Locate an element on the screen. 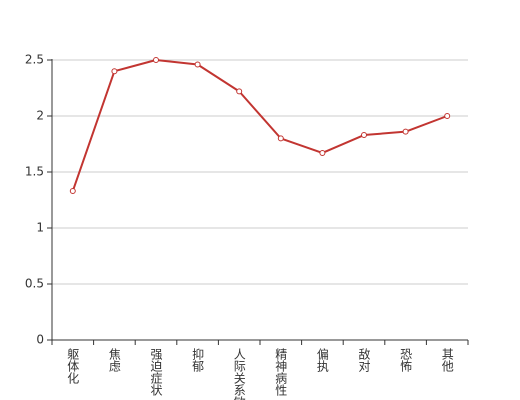  x-tick-label: 人际关系敏感 is located at coordinates (239, 374).